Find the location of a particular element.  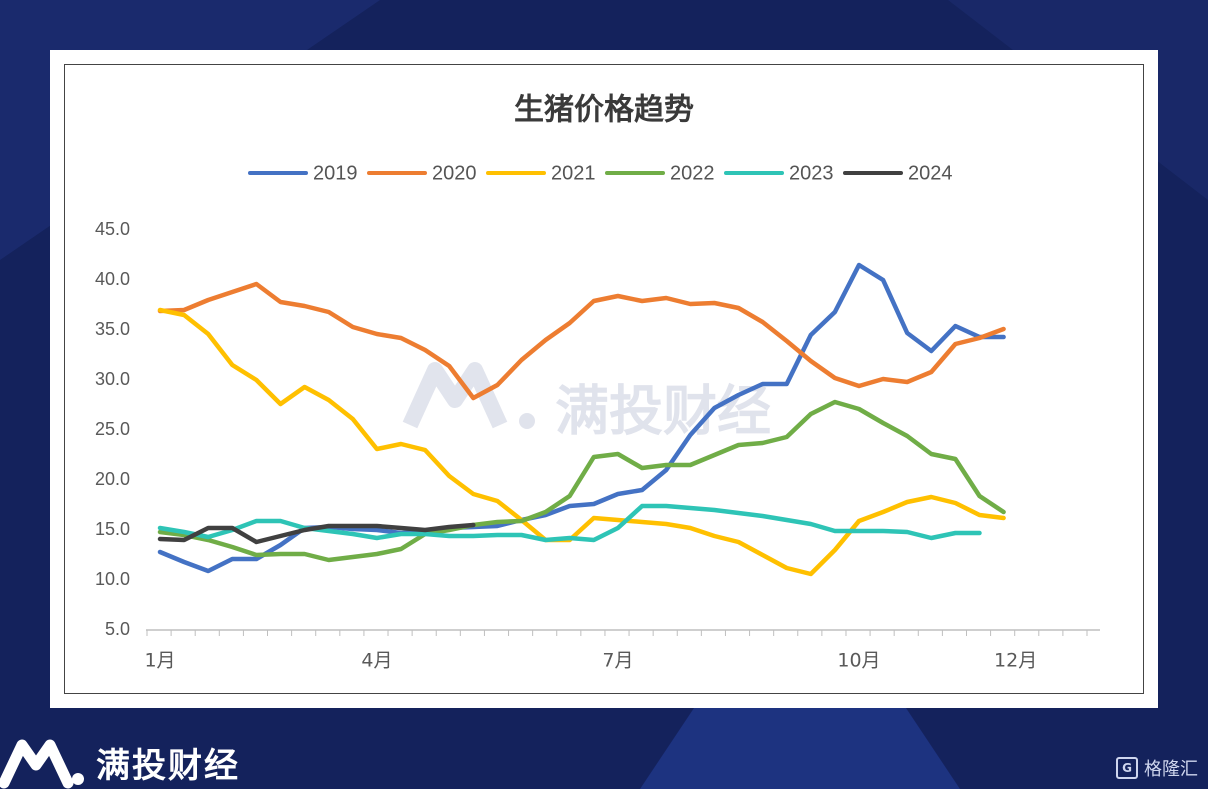

watermark-text: 满投财经 is located at coordinates (663, 411).